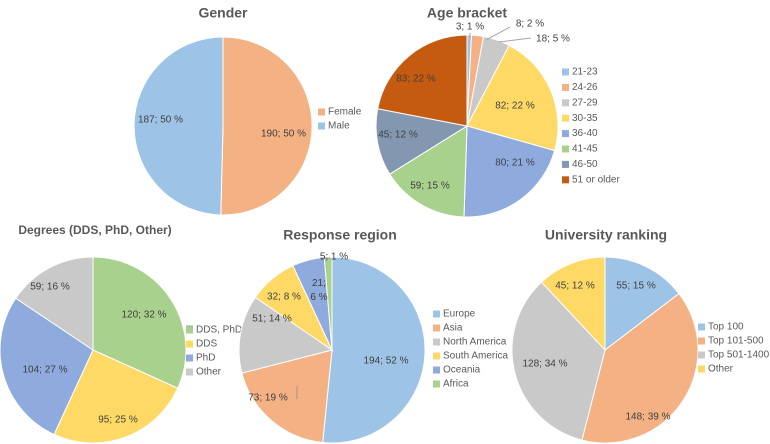 This screenshot has width=770, height=444. What do you see at coordinates (284, 297) in the screenshot?
I see `region-data-label: 32; 8 %` at bounding box center [284, 297].